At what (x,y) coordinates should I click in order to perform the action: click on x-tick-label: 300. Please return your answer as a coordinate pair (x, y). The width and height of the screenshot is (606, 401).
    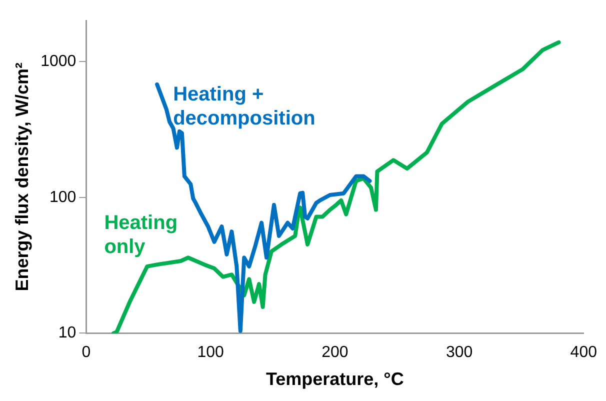
    Looking at the image, I should click on (459, 353).